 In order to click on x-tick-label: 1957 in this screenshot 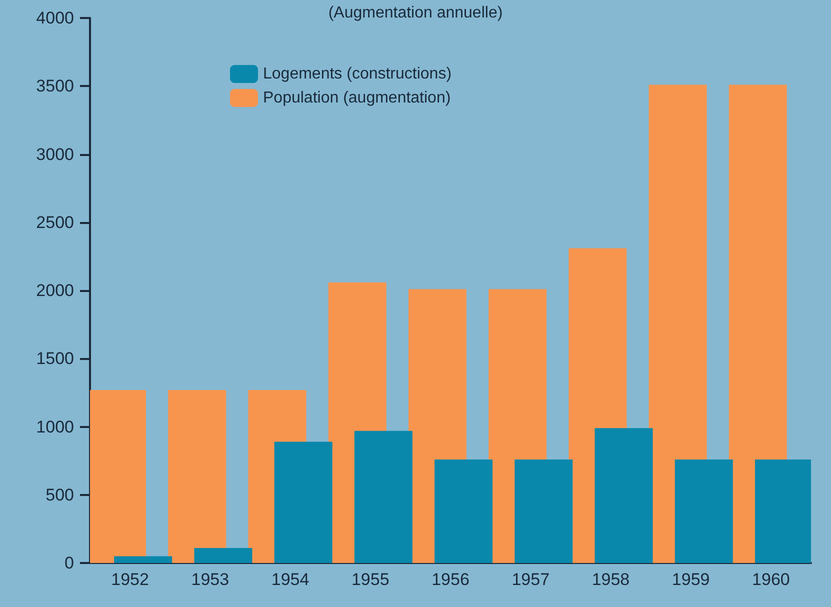, I will do `click(531, 579)`.